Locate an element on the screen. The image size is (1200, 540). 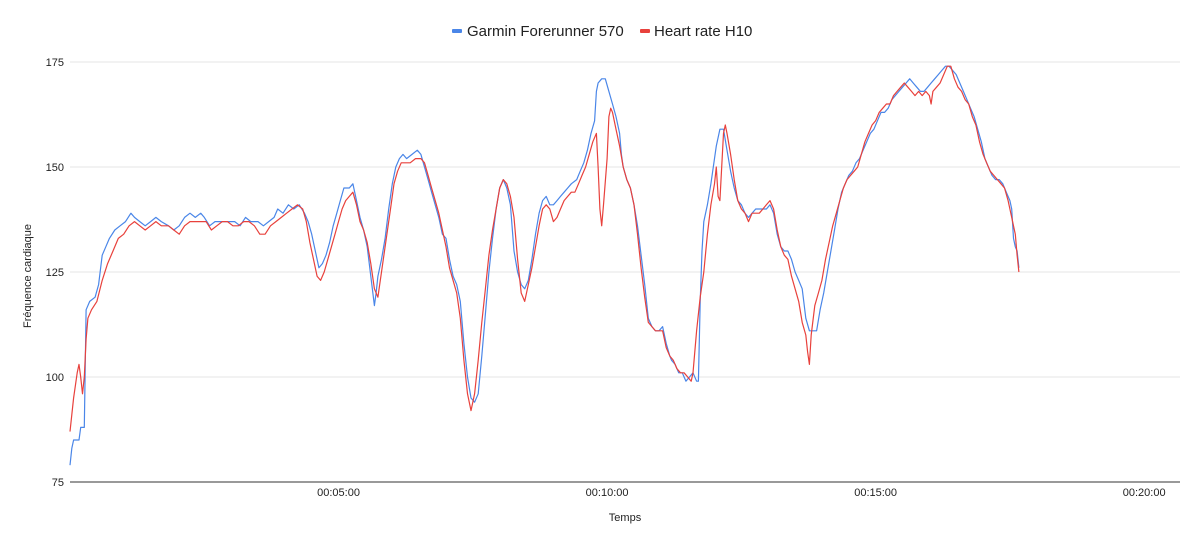
y-tick-label-125: 125 is located at coordinates (55, 273).